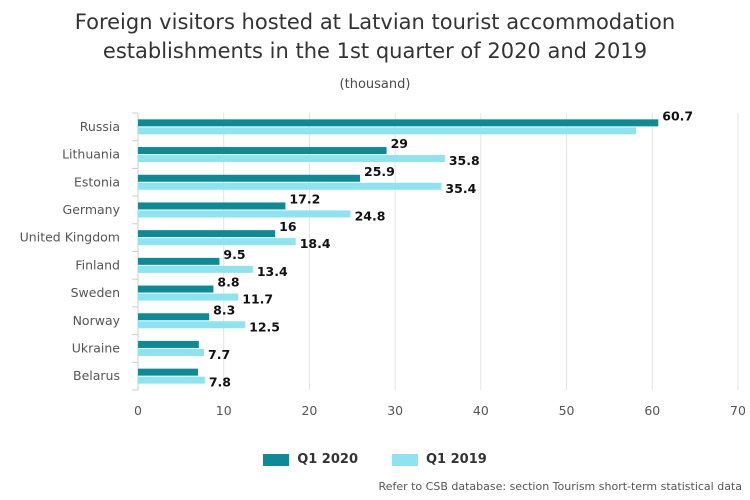  What do you see at coordinates (370, 215) in the screenshot?
I see `data-label-germany-1: 24.8` at bounding box center [370, 215].